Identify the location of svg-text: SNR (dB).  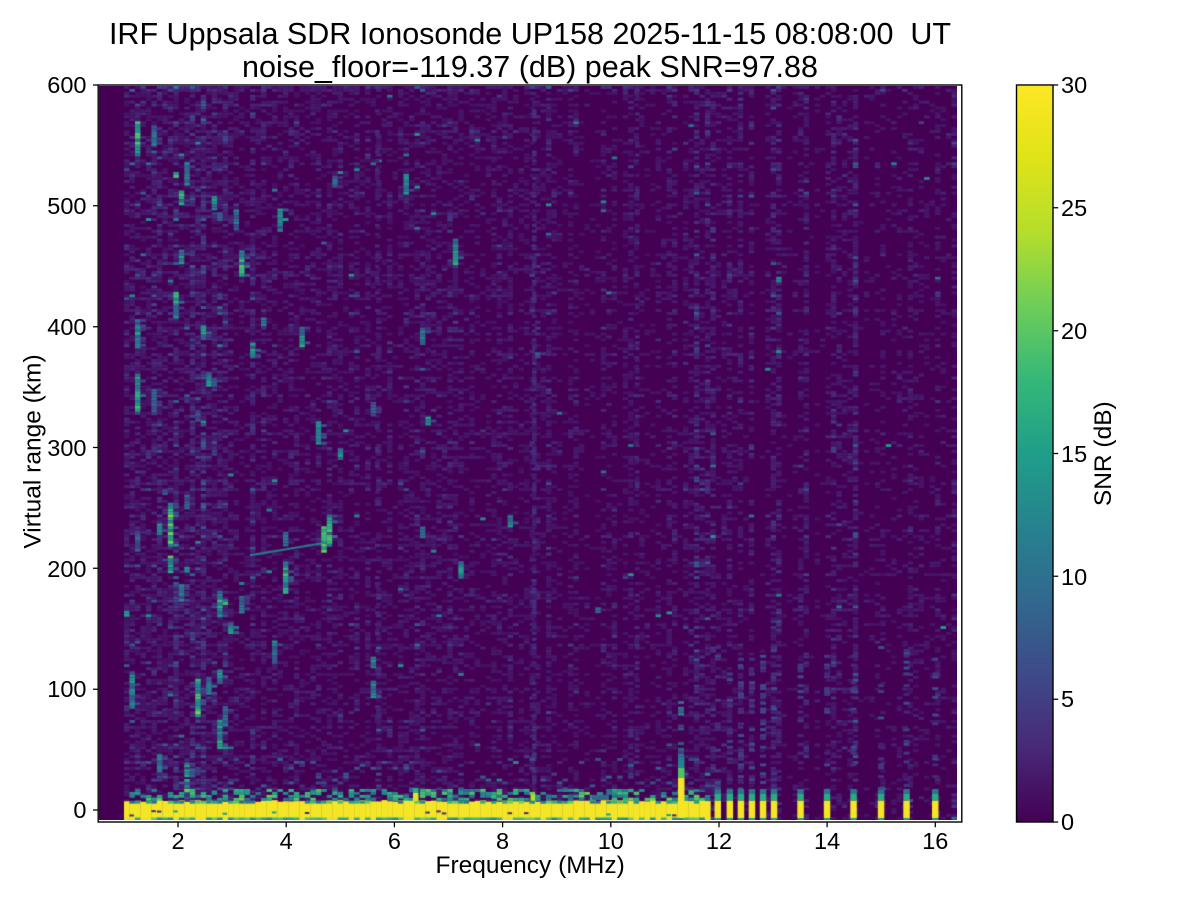
(1103, 453).